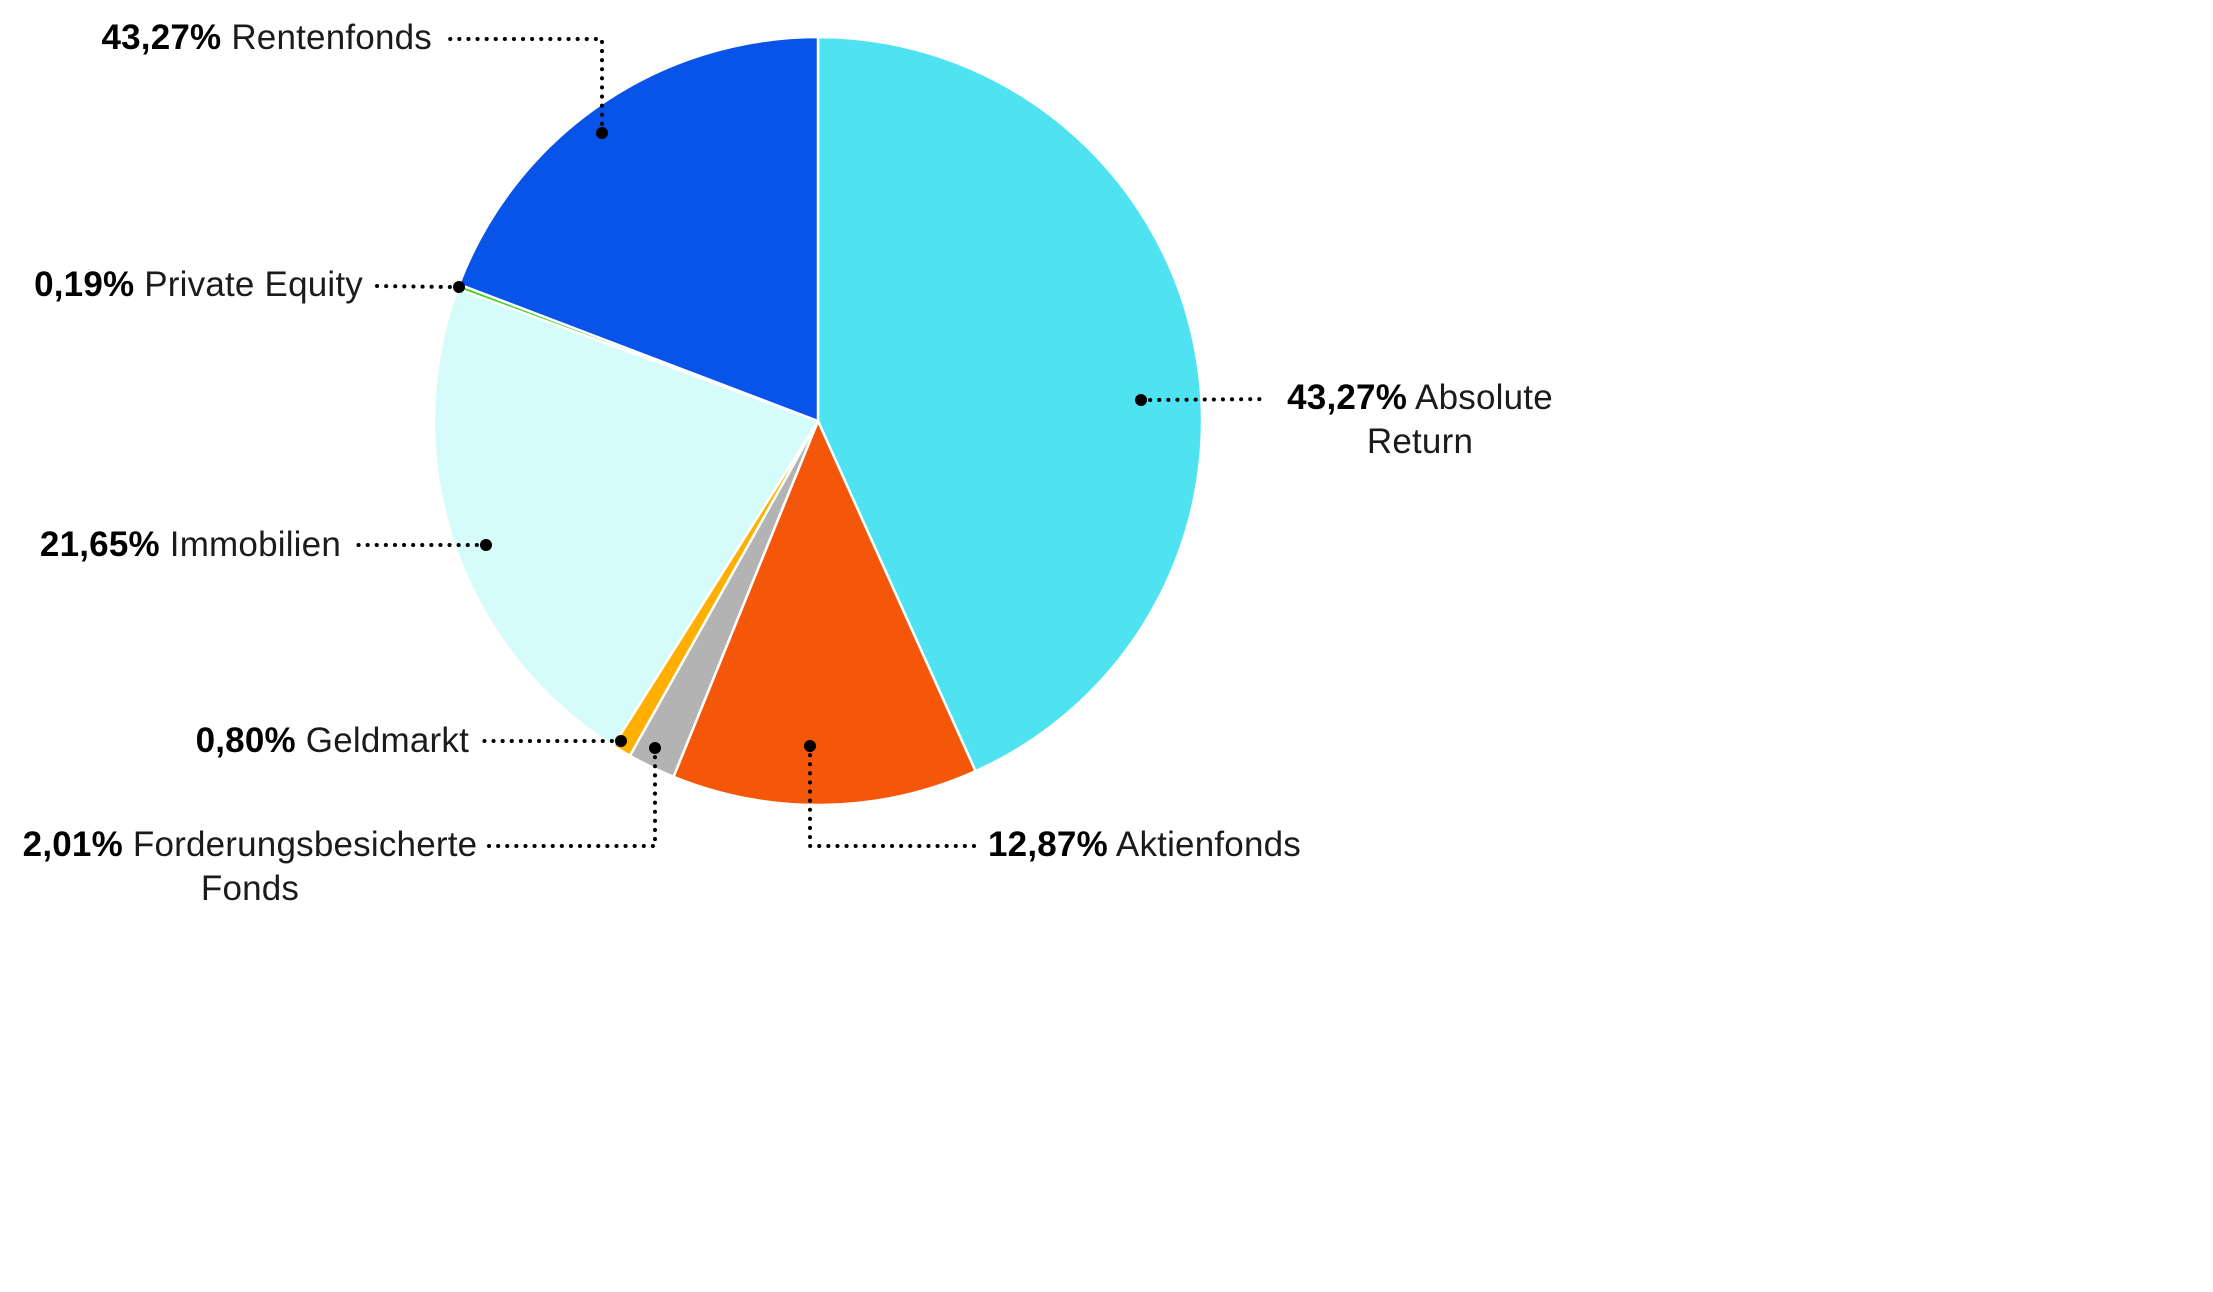  Describe the element at coordinates (824, 613) in the screenshot. I see `pie-slice-aktienfonds` at that location.